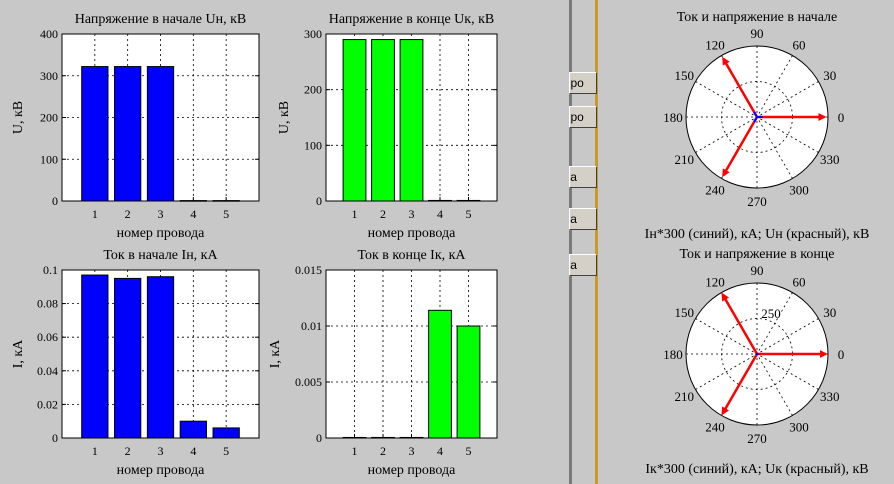 The width and height of the screenshot is (894, 484). Describe the element at coordinates (308, 270) in the screenshot. I see `ik-ytick-label: 0.015` at that location.